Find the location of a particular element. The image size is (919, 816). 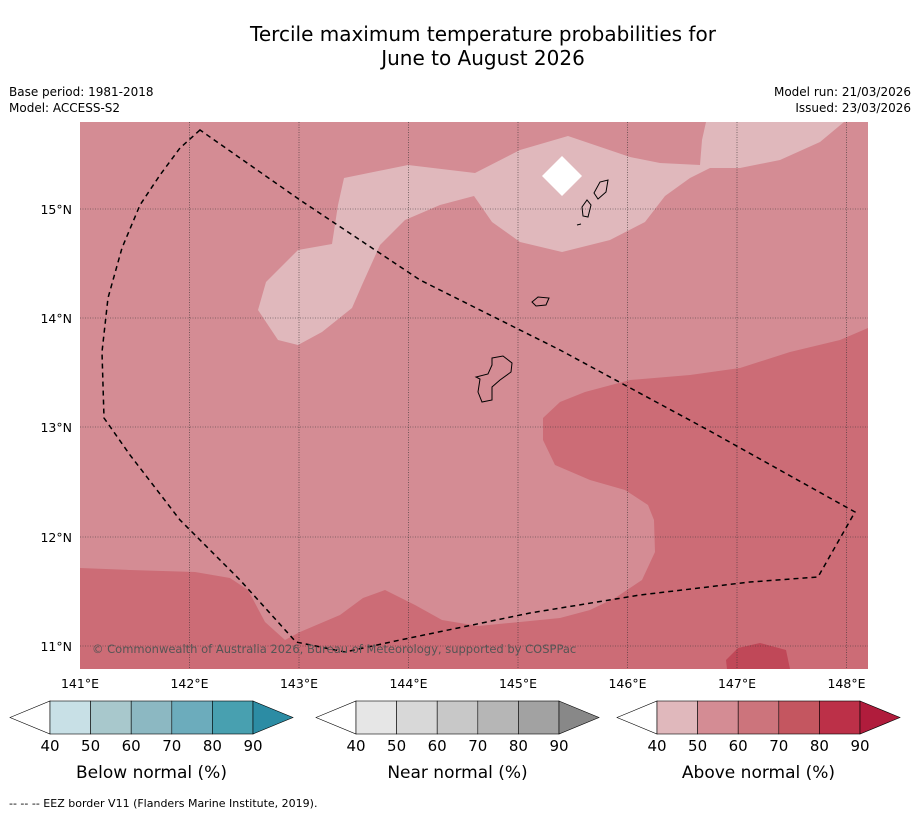

masked-point is located at coordinates (562, 176).